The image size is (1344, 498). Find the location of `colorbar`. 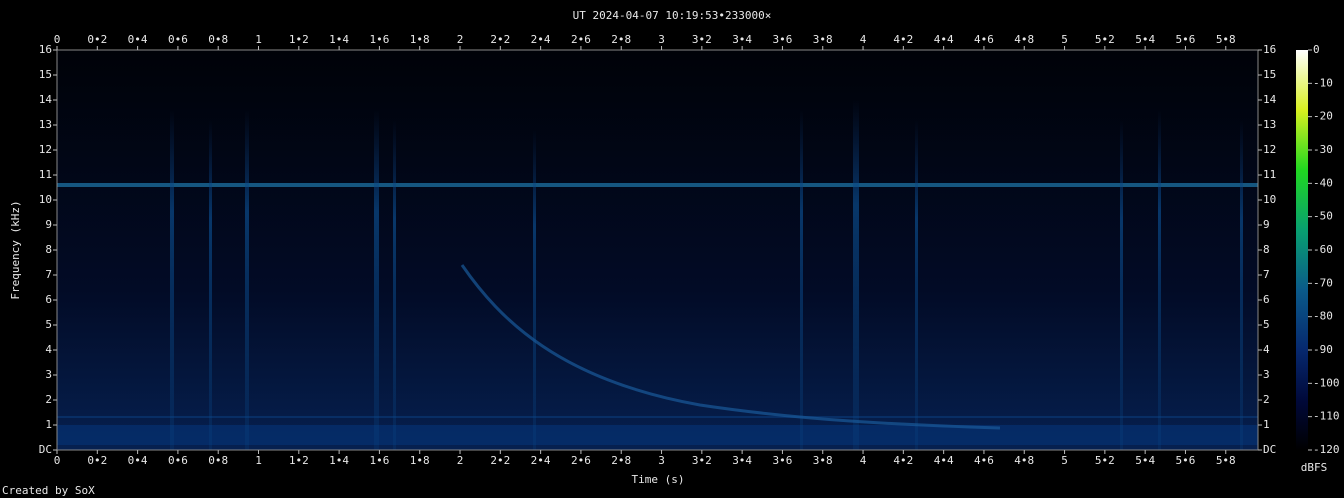

colorbar is located at coordinates (1302, 250).